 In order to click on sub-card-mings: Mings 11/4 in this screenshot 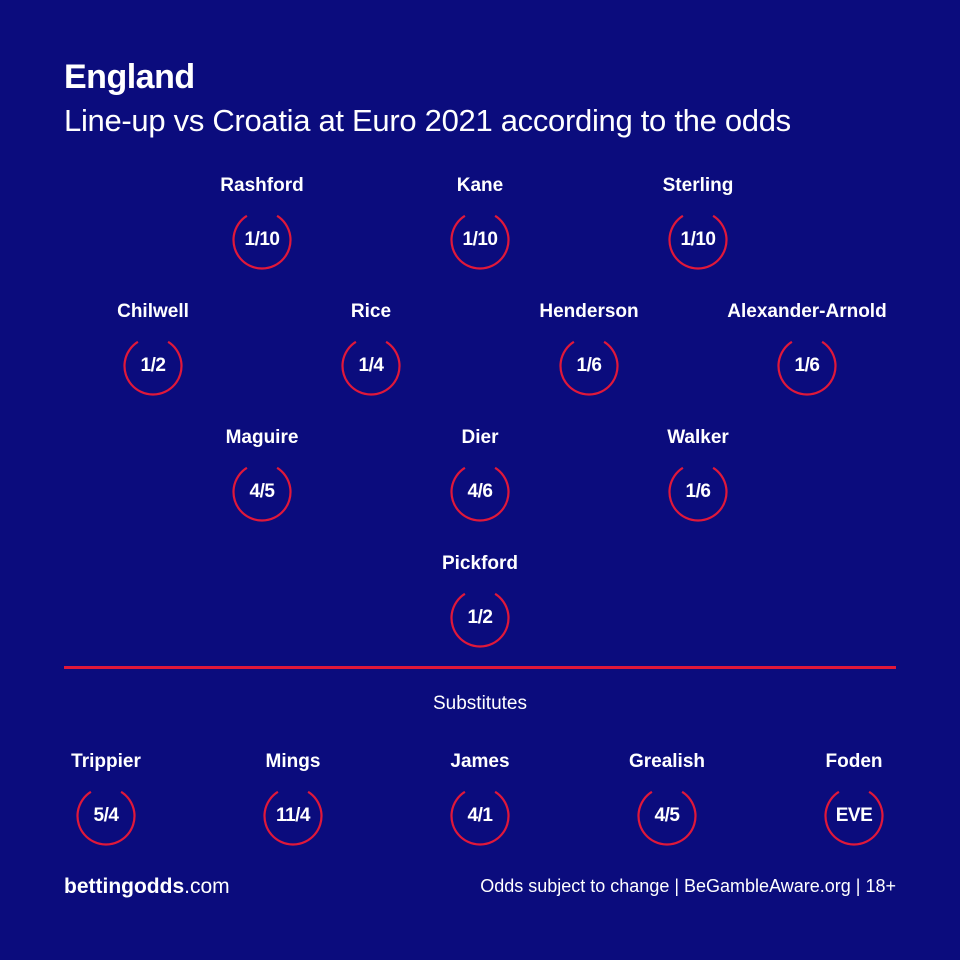, I will do `click(293, 798)`.